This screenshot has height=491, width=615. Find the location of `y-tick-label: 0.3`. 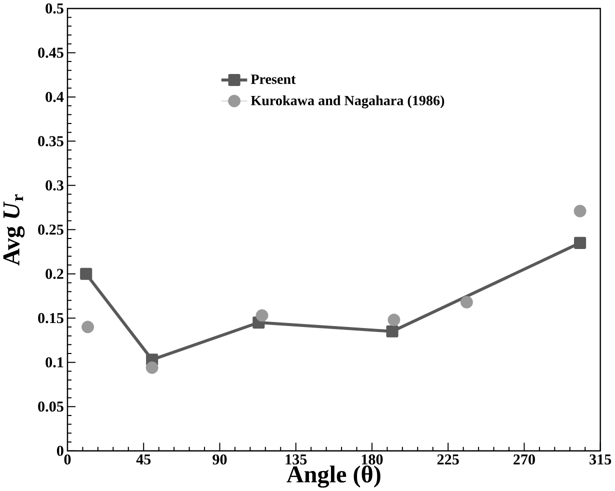

y-tick-label: 0.3 is located at coordinates (55, 185).